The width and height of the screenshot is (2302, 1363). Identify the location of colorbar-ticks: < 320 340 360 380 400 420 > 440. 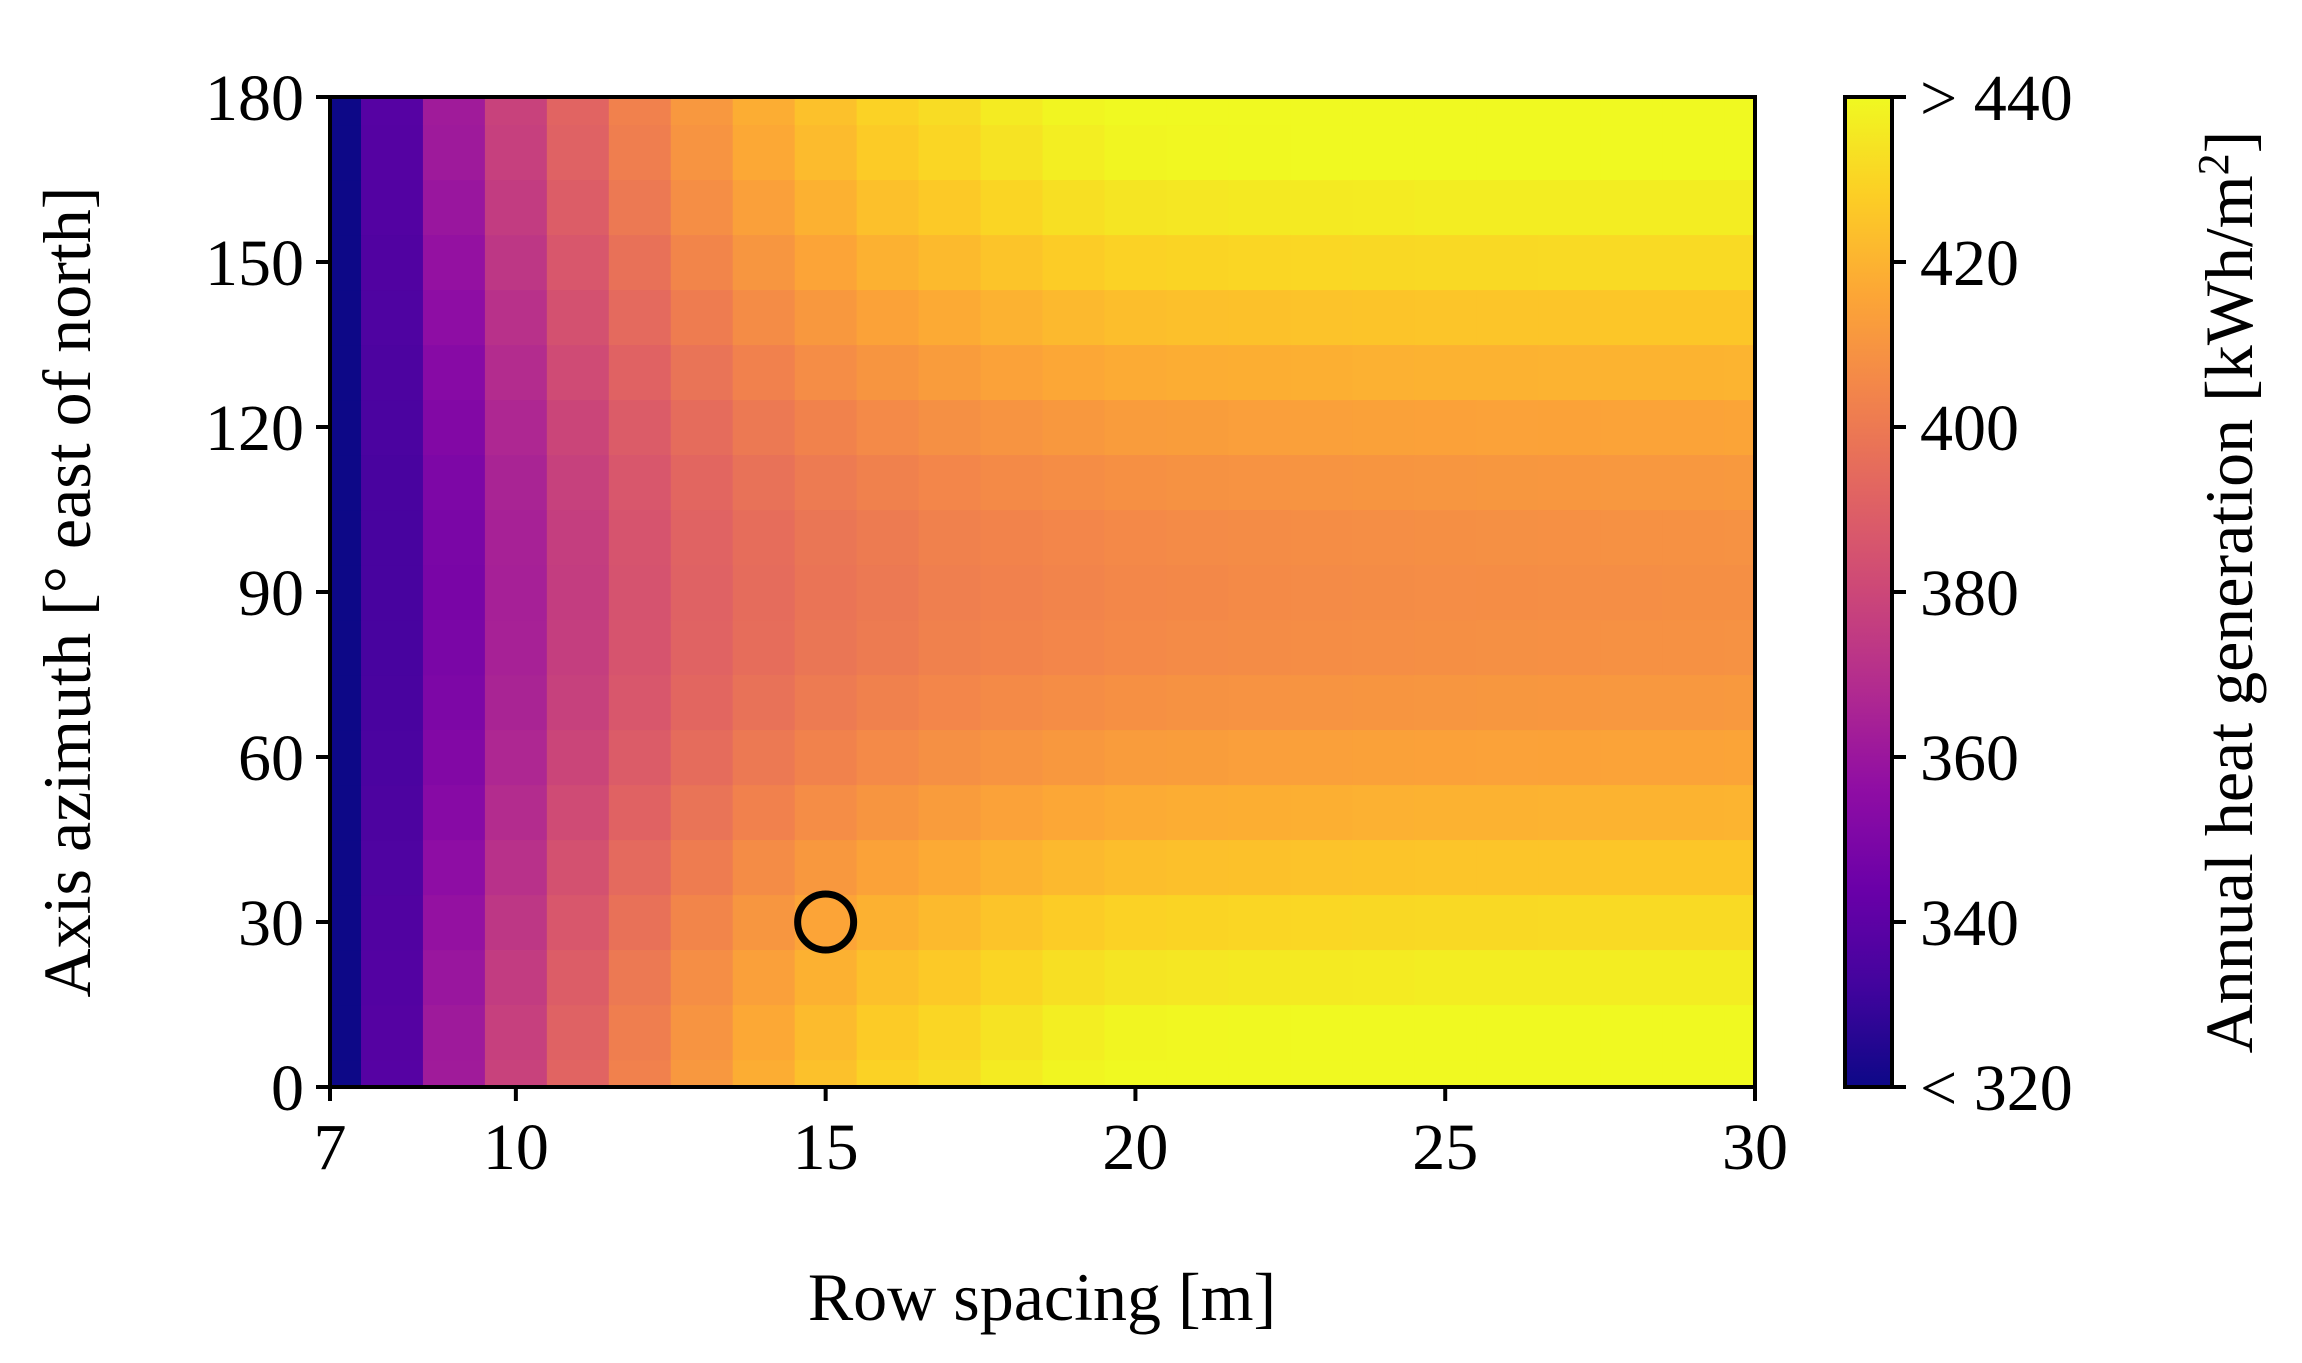
(1982, 593).